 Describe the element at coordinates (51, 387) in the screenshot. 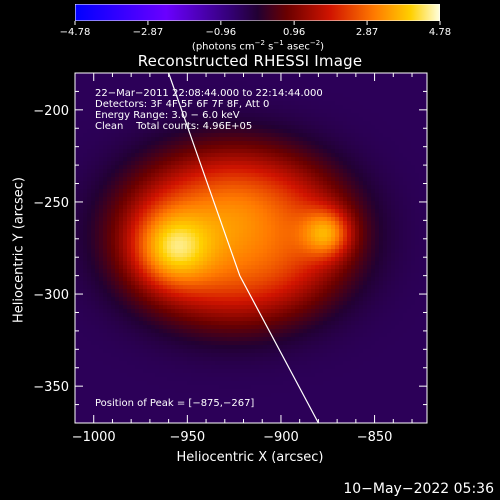

I see `y-tick-label: −350` at that location.